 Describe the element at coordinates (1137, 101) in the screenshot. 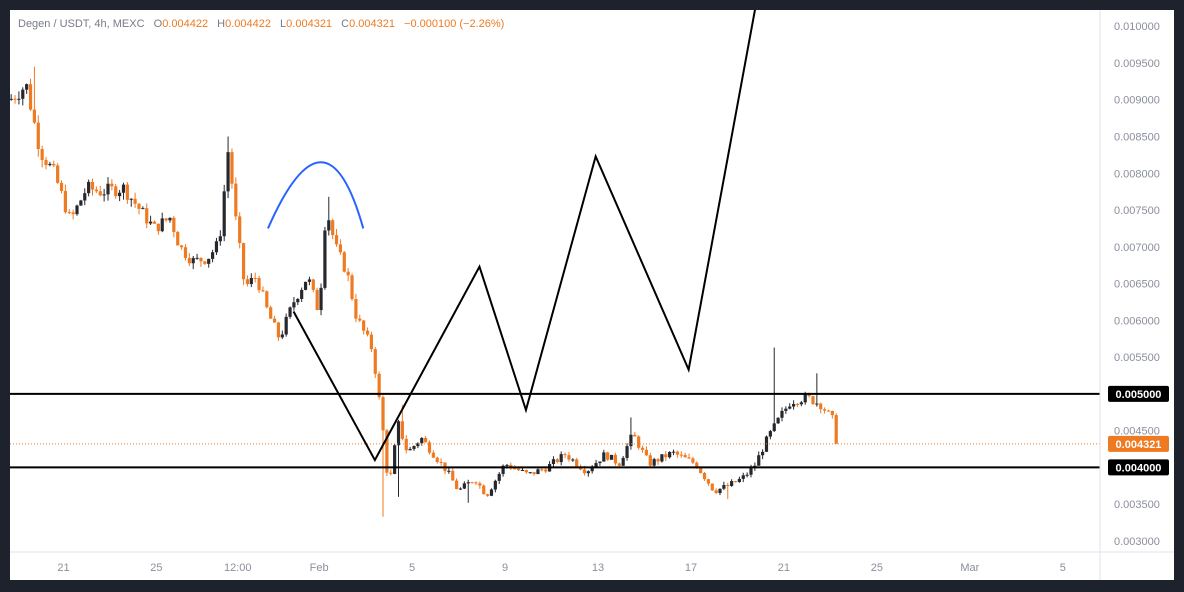

I see `price-tick-label: 0.009000` at that location.